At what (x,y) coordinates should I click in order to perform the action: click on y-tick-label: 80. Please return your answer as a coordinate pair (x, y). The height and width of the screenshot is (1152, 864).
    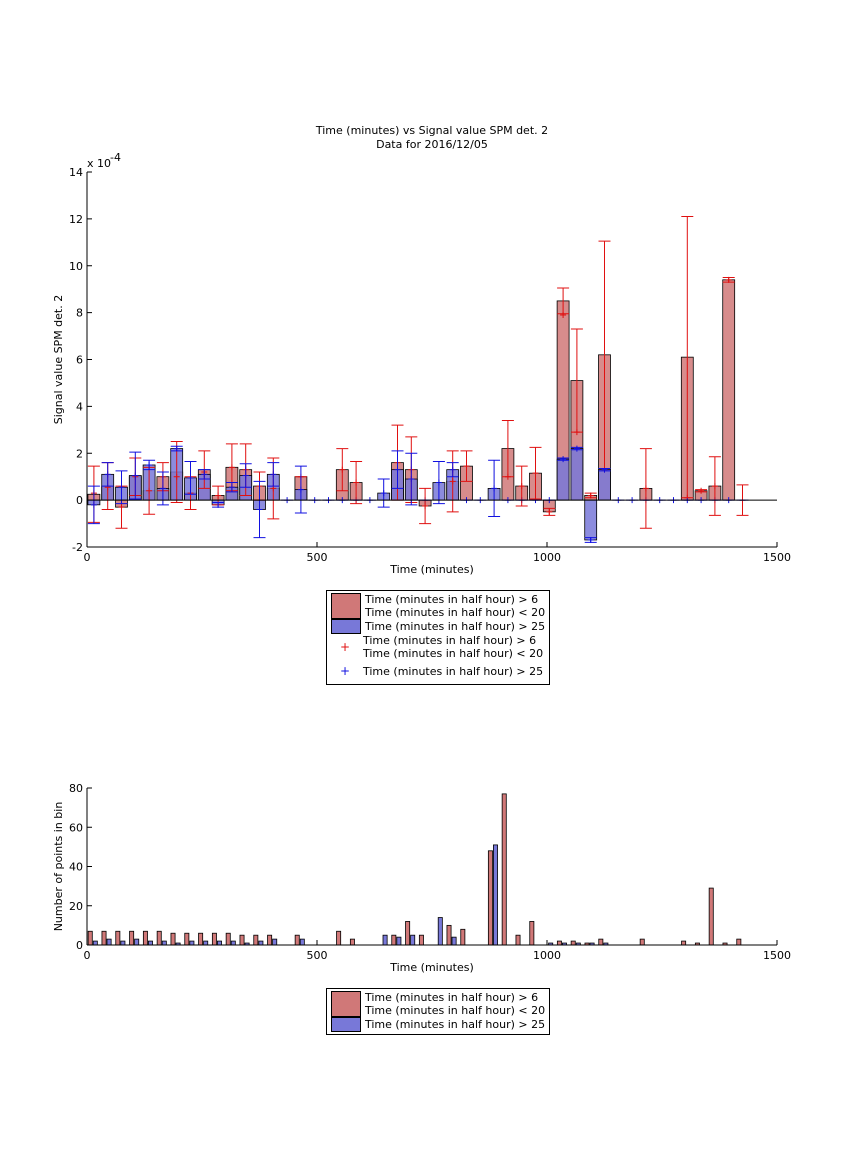
    Looking at the image, I should click on (76, 788).